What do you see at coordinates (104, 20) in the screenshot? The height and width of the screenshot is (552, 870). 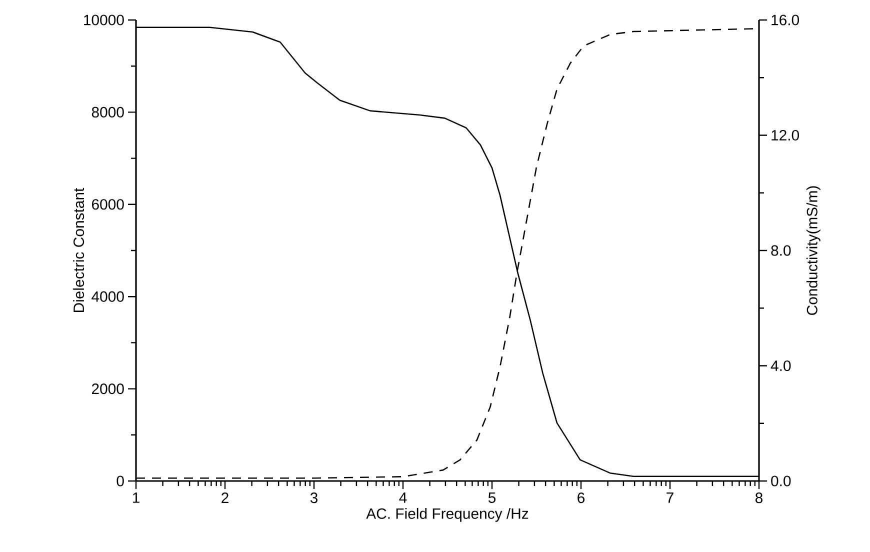 I see `y-tick-label: 10000` at bounding box center [104, 20].